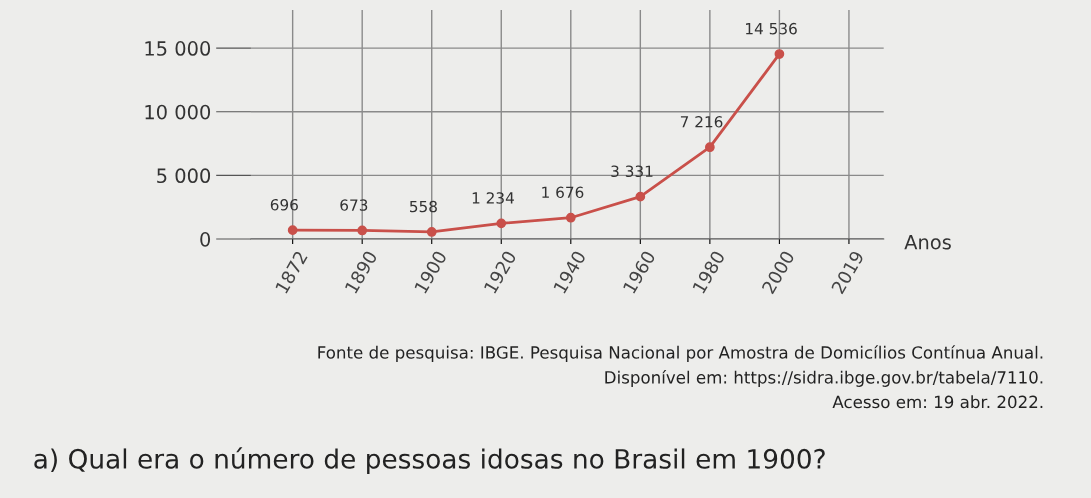  I want to click on data-label: 558, so click(423, 206).